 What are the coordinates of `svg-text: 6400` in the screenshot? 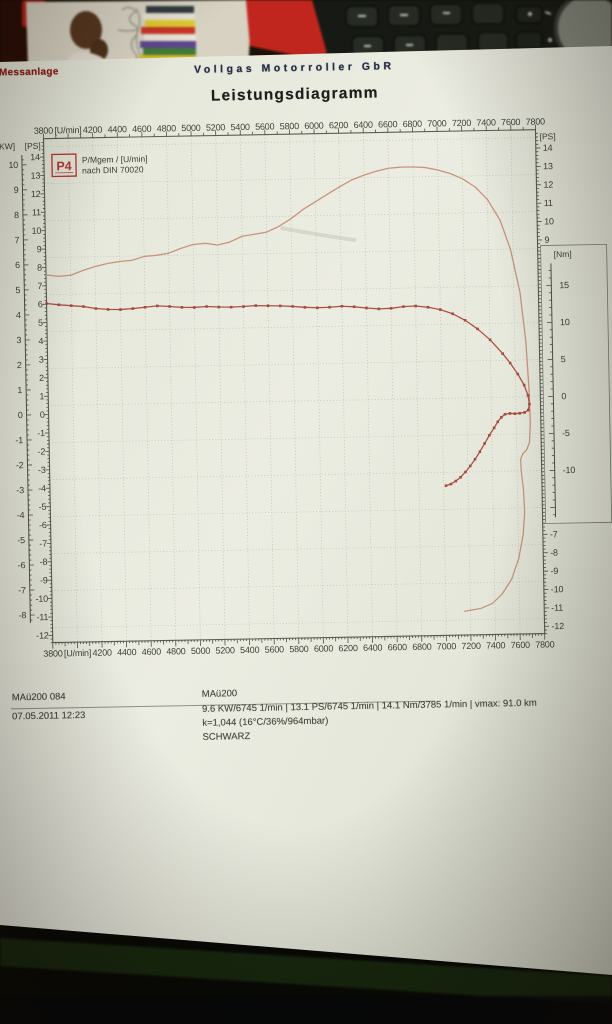 It's located at (363, 125).